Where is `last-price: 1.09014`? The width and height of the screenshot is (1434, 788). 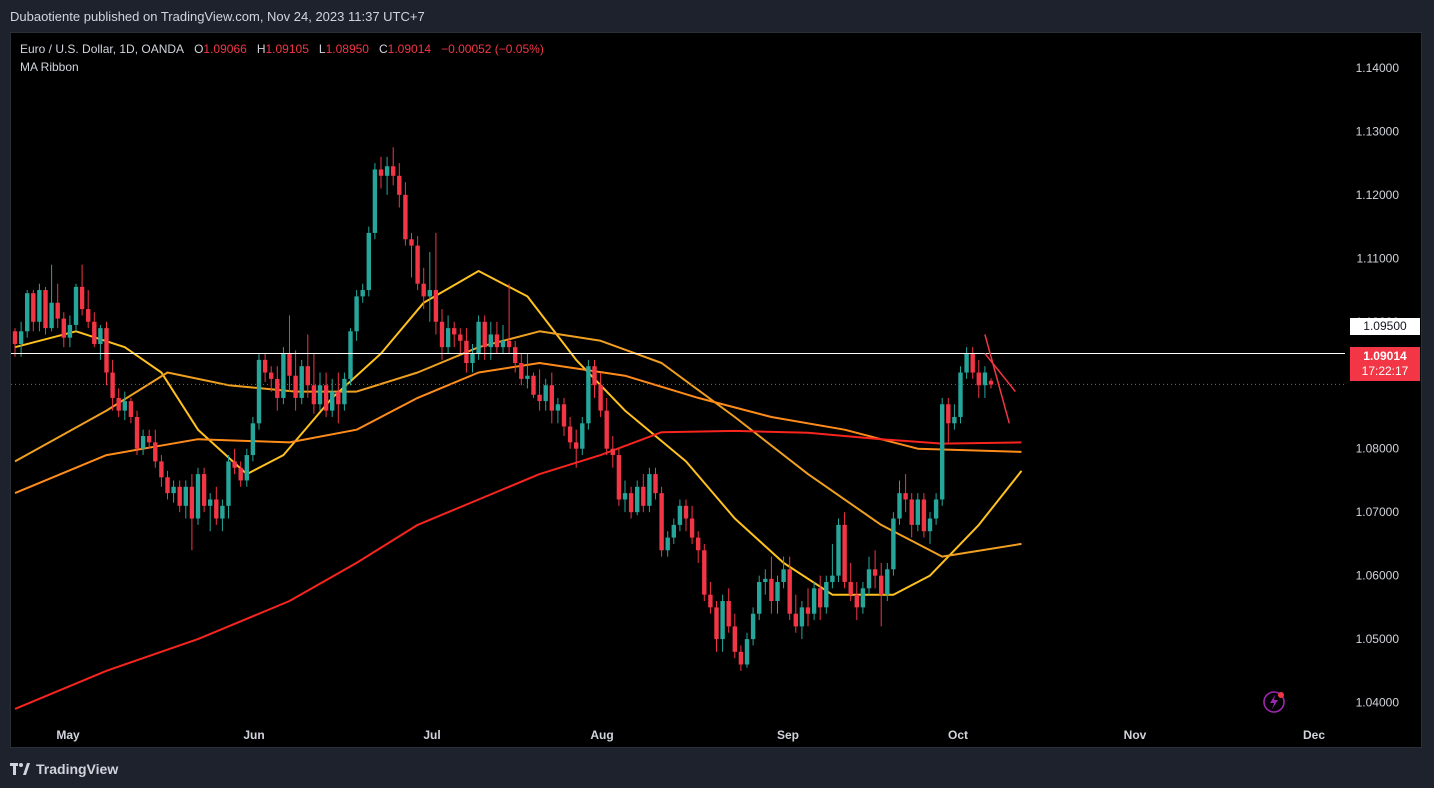 last-price: 1.09014 is located at coordinates (1385, 356).